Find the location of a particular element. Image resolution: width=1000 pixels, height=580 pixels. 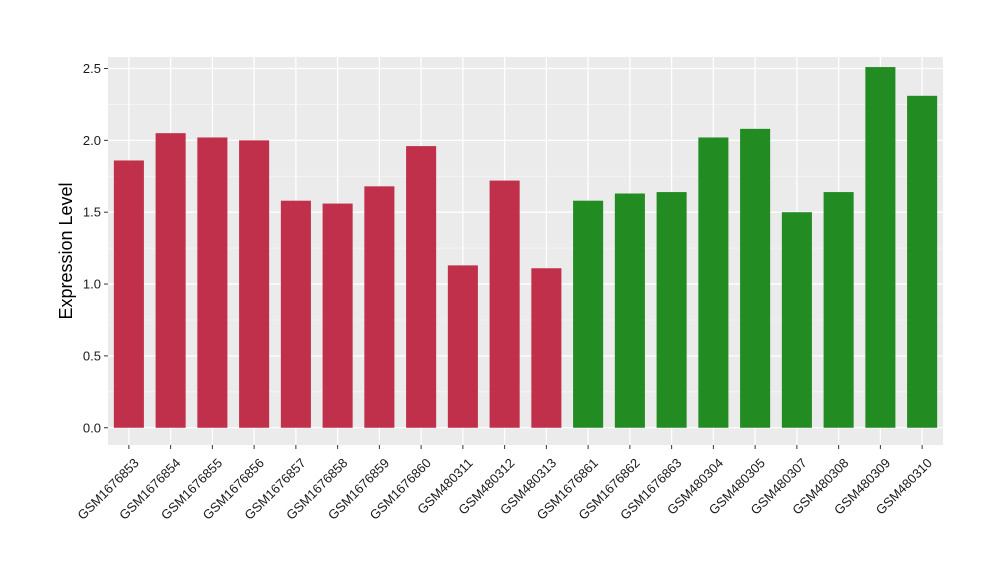

bar-GSM1676853 is located at coordinates (128, 294).